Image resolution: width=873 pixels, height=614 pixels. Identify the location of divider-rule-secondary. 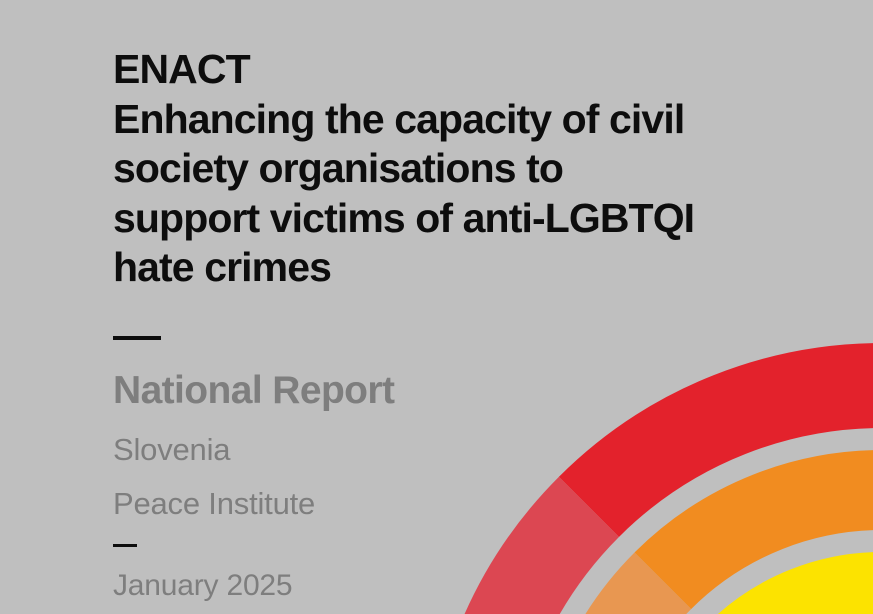
(125, 545).